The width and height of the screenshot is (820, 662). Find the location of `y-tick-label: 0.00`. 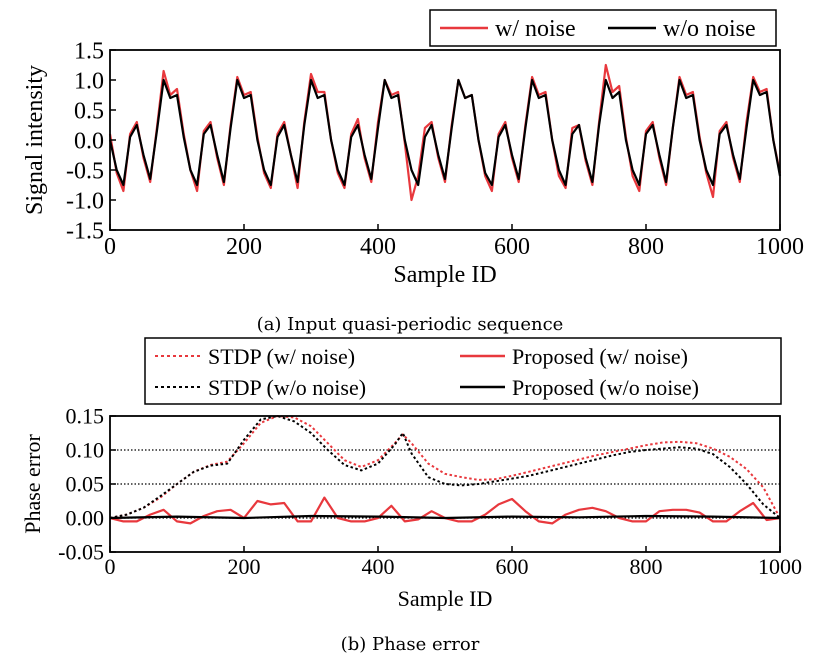

y-tick-label: 0.00 is located at coordinates (85, 518).